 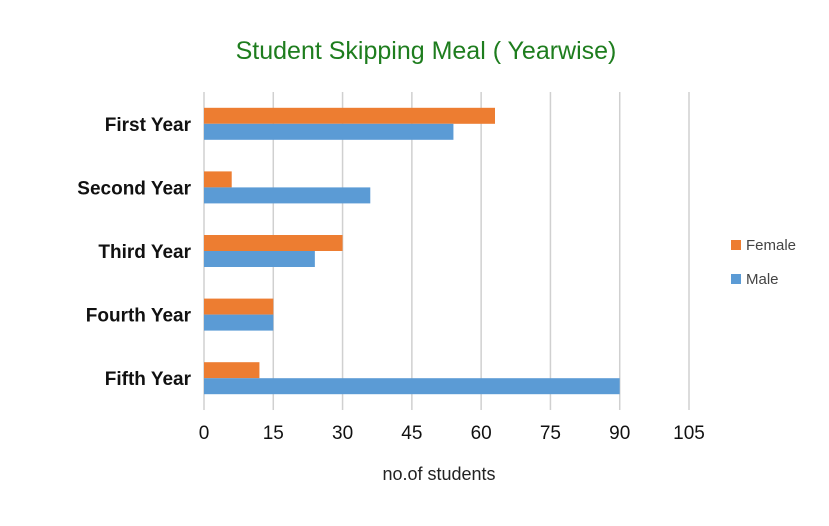 I want to click on legend-label-female: Female, so click(x=771, y=245).